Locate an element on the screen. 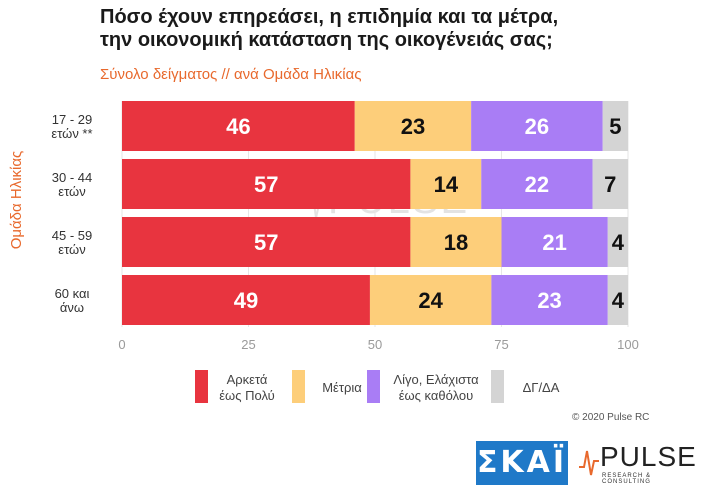 The width and height of the screenshot is (709, 497). legend-label-moderate: Μέτρια is located at coordinates (342, 388).